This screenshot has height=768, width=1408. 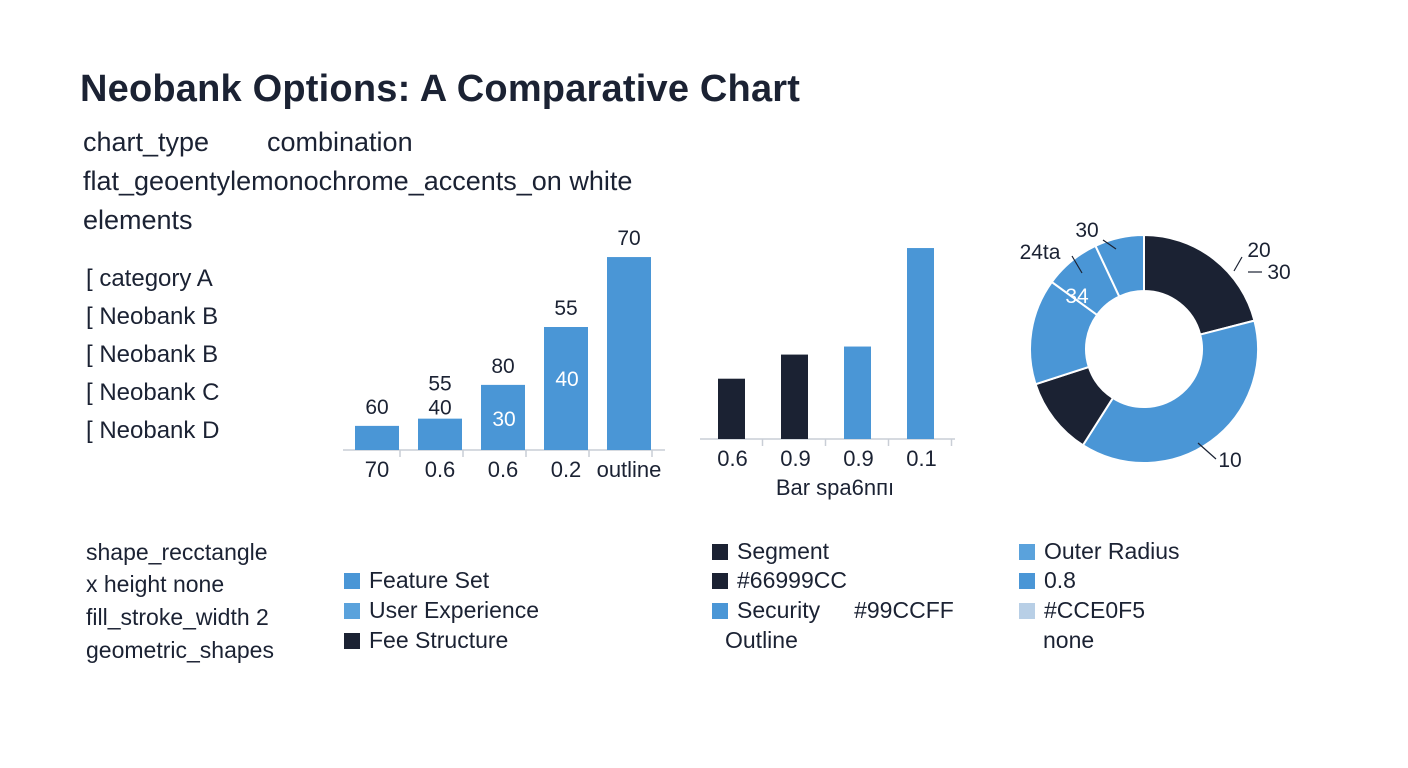 What do you see at coordinates (502, 366) in the screenshot?
I see `data-label: 80` at bounding box center [502, 366].